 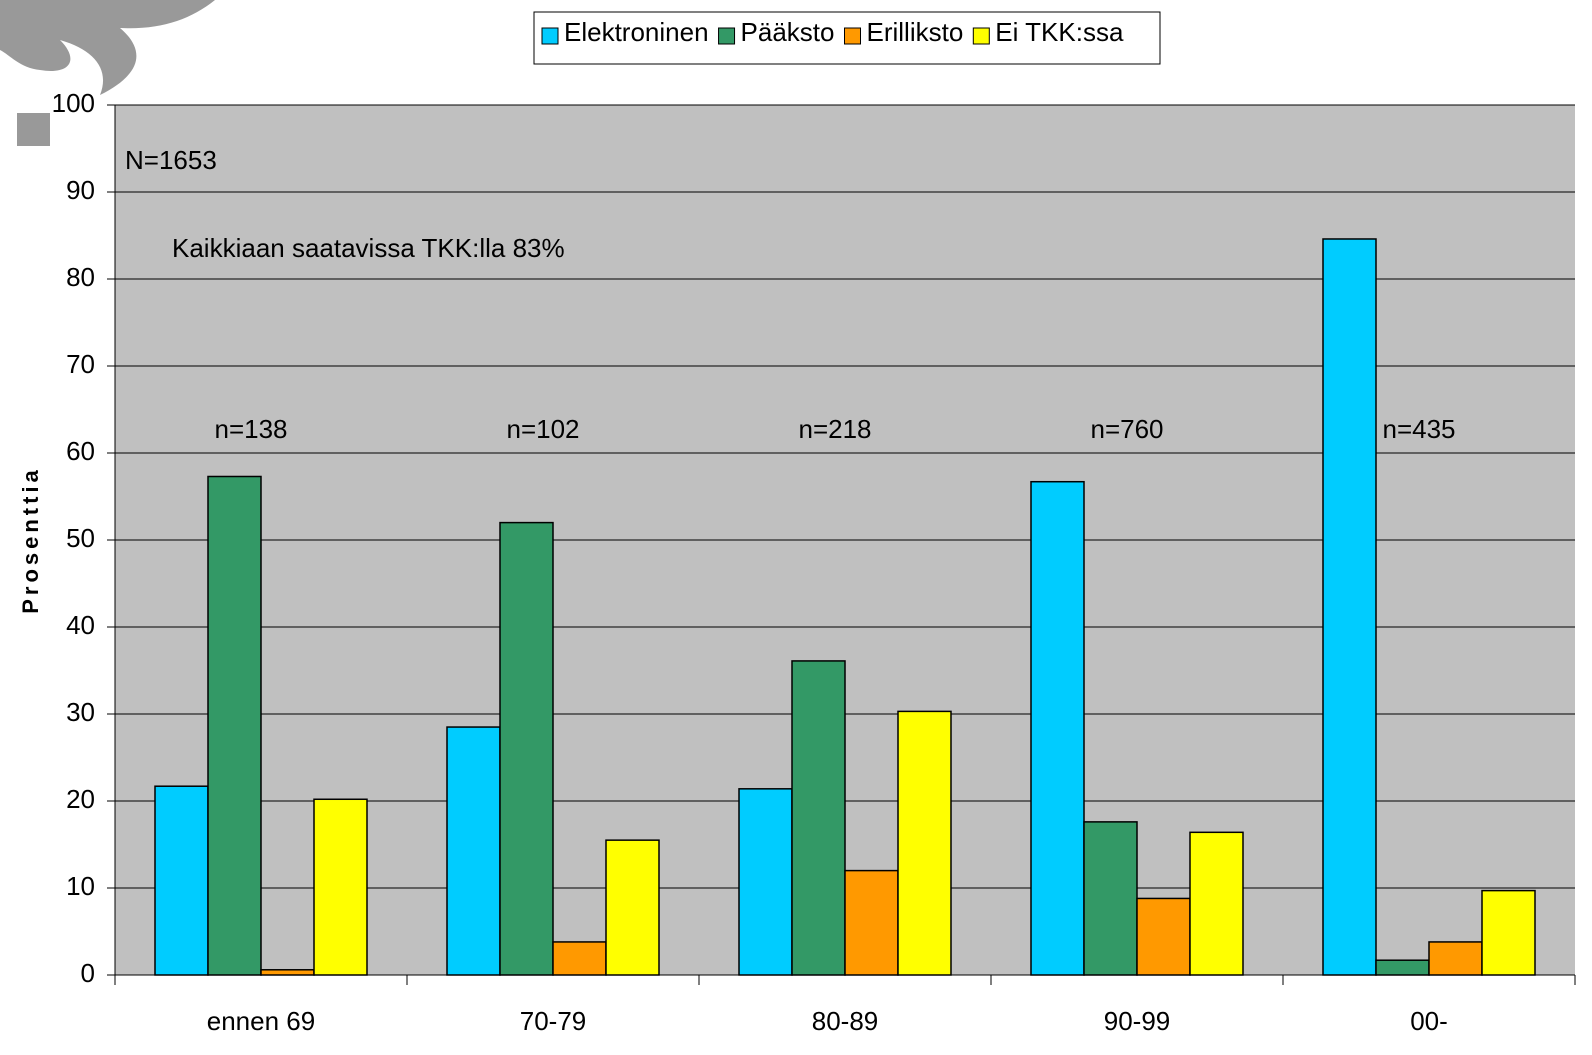 I want to click on group-label: n=218, so click(x=834, y=429).